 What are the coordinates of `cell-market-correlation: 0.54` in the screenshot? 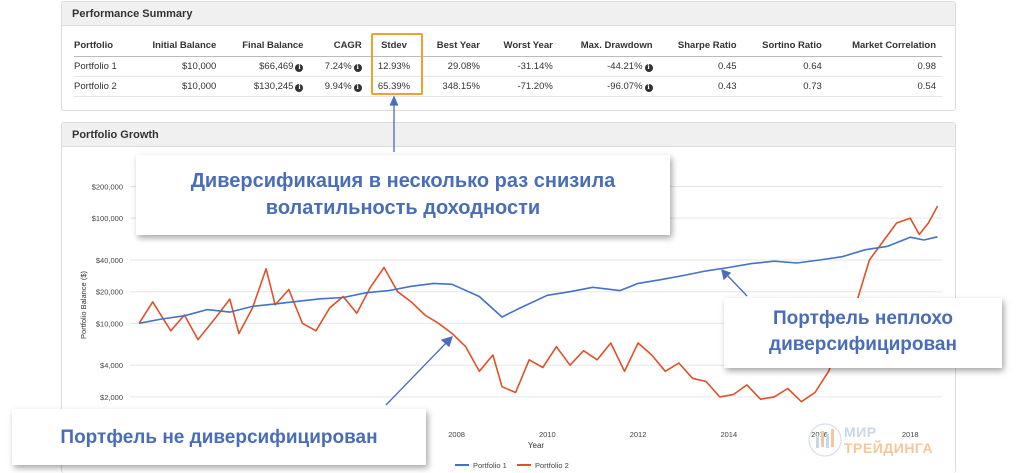 It's located at (884, 86).